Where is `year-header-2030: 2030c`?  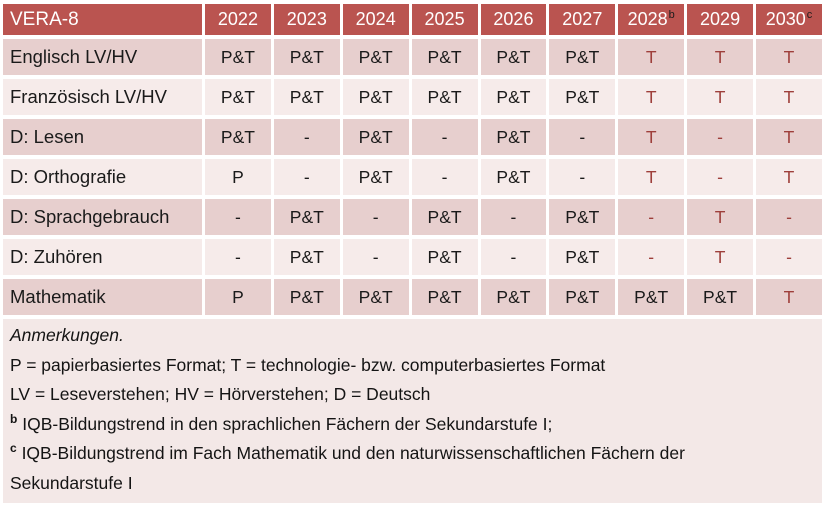 year-header-2030: 2030c is located at coordinates (789, 19).